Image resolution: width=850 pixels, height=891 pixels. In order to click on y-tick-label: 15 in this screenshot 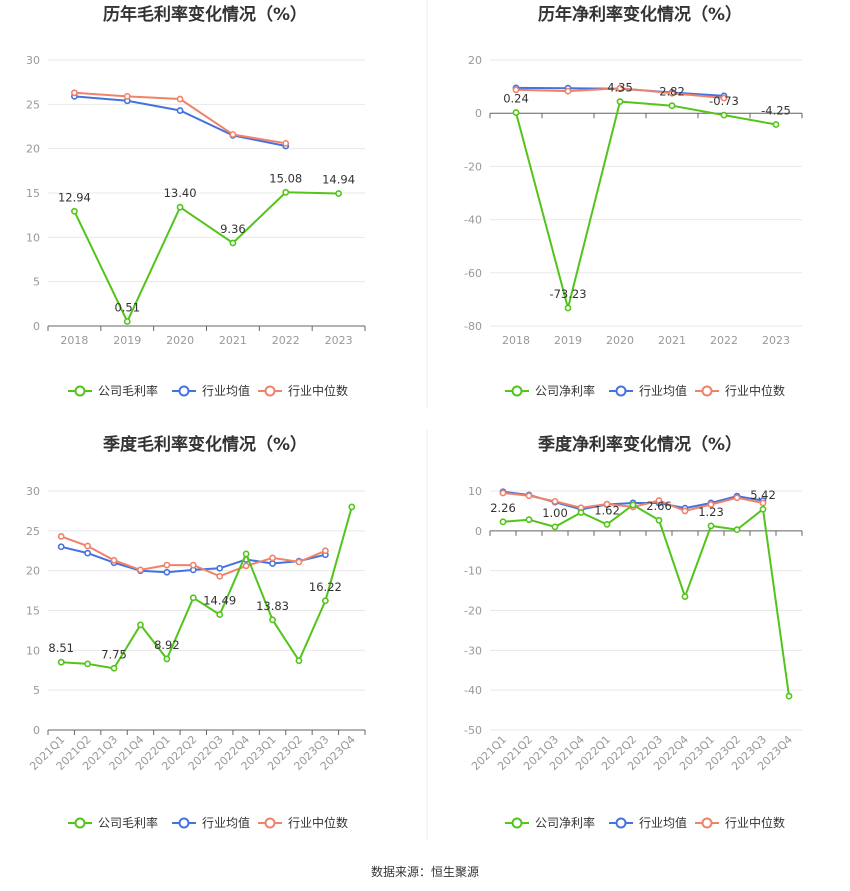, I will do `click(33, 193)`.